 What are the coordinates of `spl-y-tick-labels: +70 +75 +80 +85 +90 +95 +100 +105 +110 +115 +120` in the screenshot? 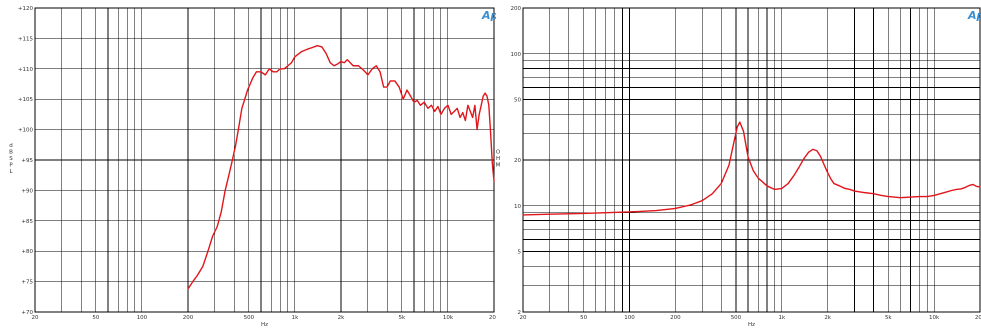 It's located at (26, 161).